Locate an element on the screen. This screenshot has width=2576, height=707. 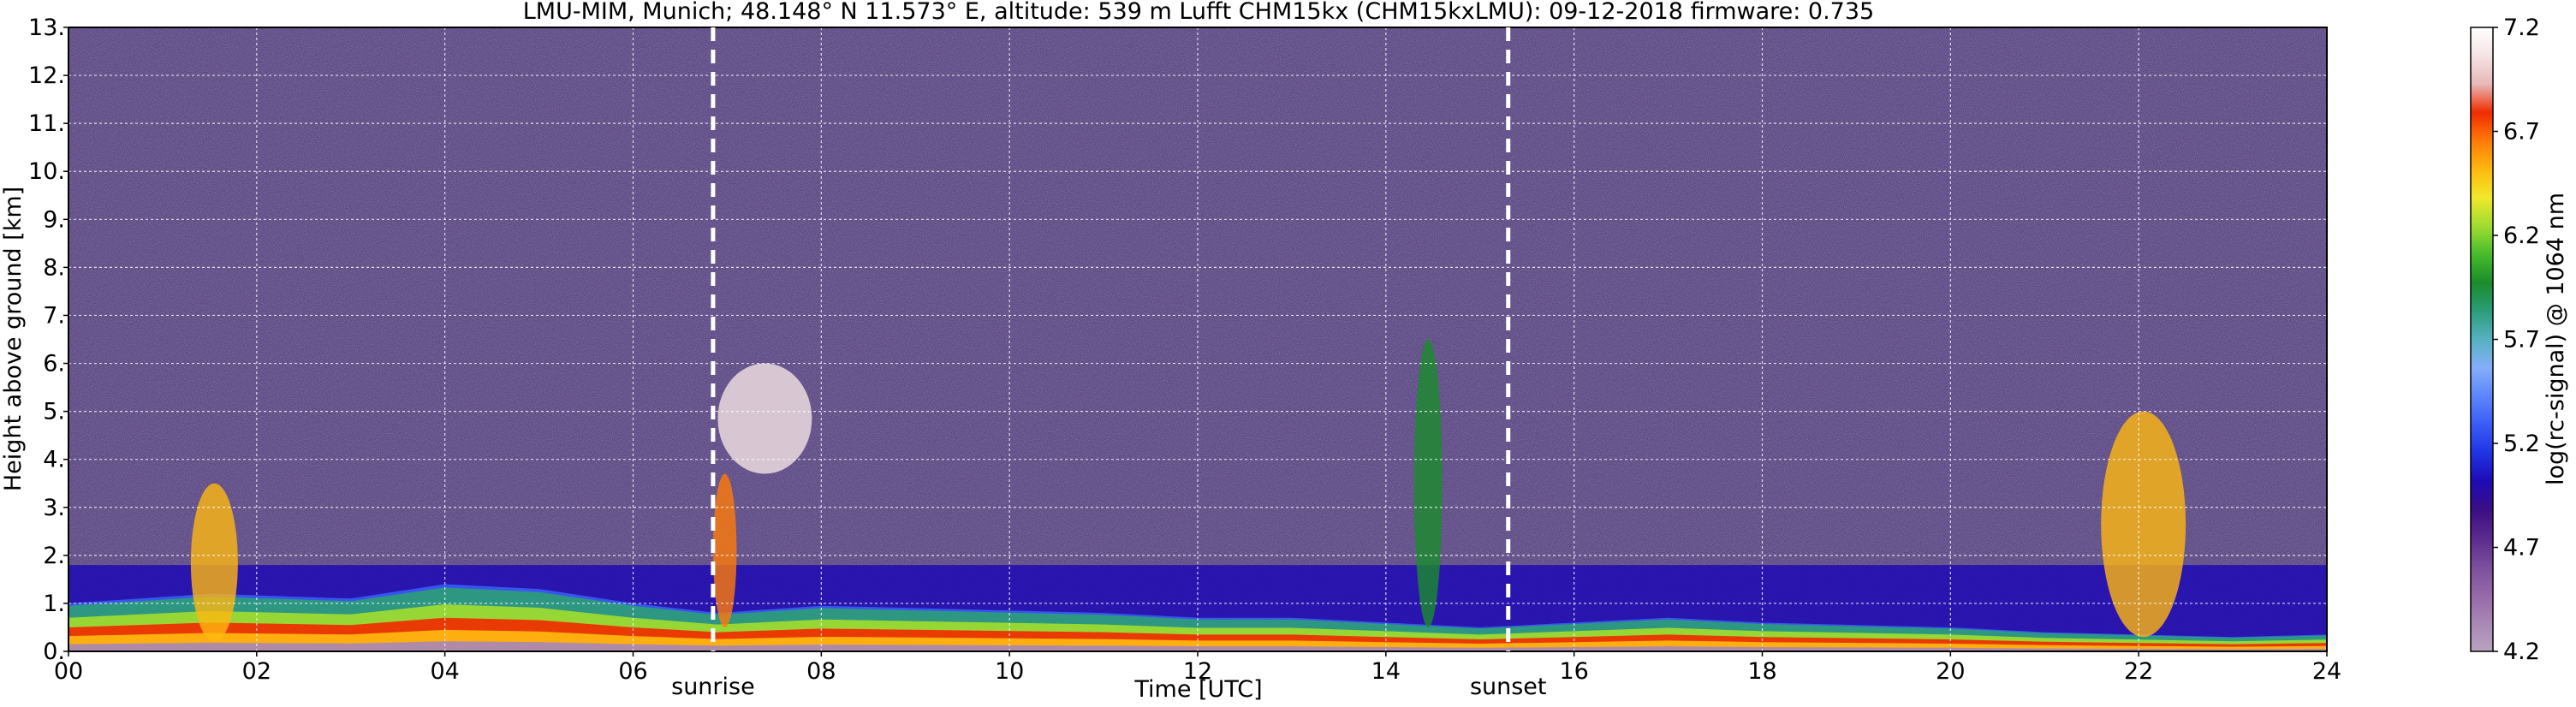
colorbar-tick-label: 5.2 is located at coordinates (2521, 444).